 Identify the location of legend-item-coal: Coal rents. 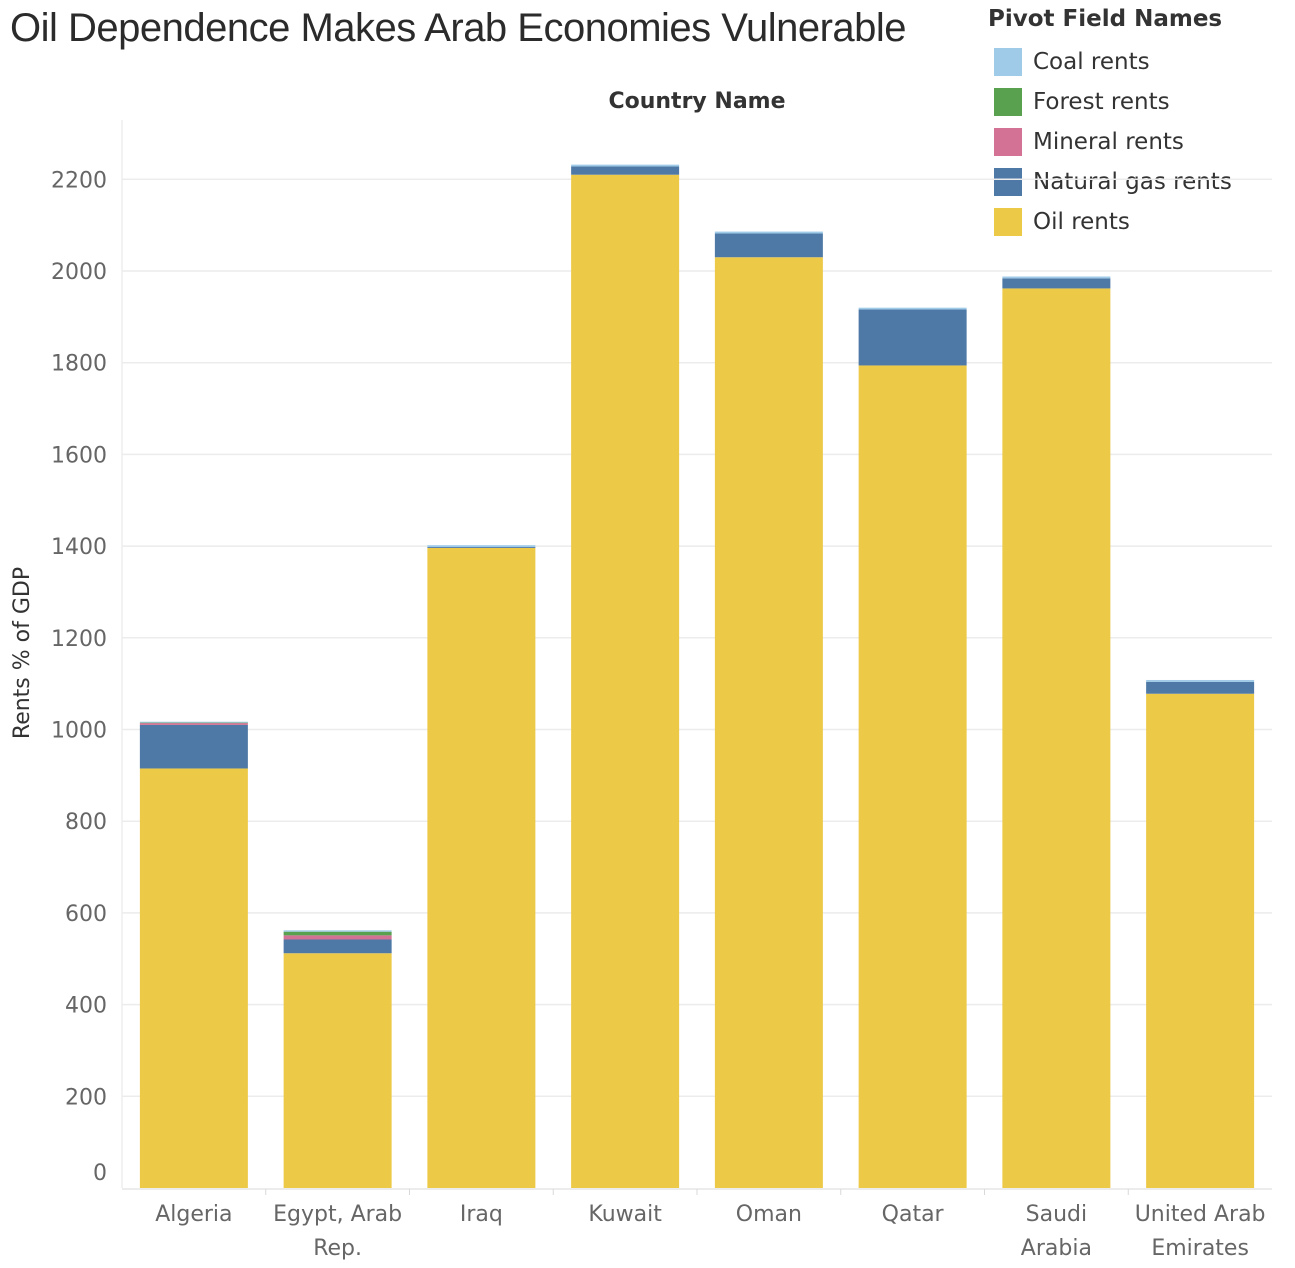
(1110, 62).